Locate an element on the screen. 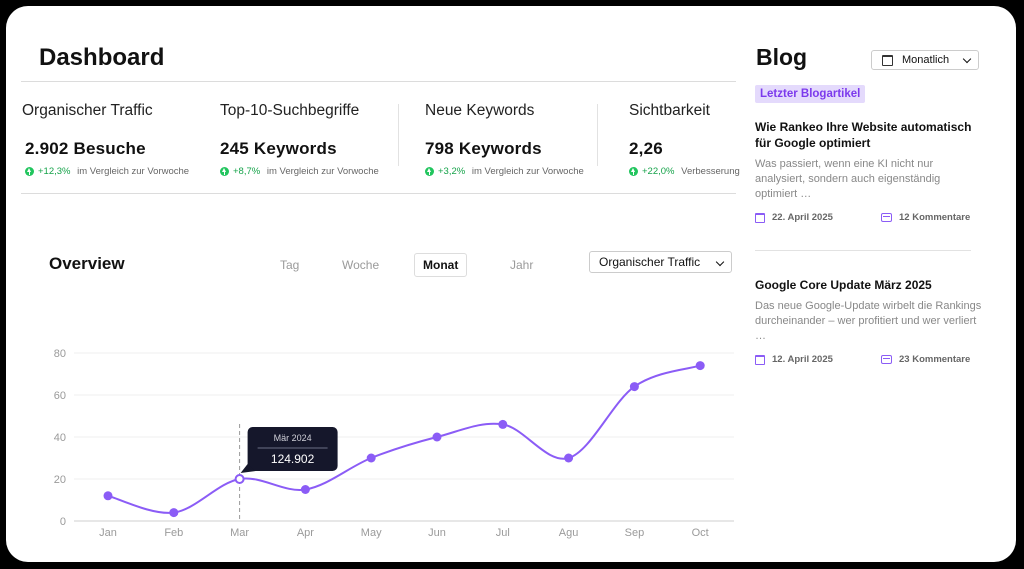 This screenshot has width=1024, height=569. x-tick-label: Feb is located at coordinates (173, 533).